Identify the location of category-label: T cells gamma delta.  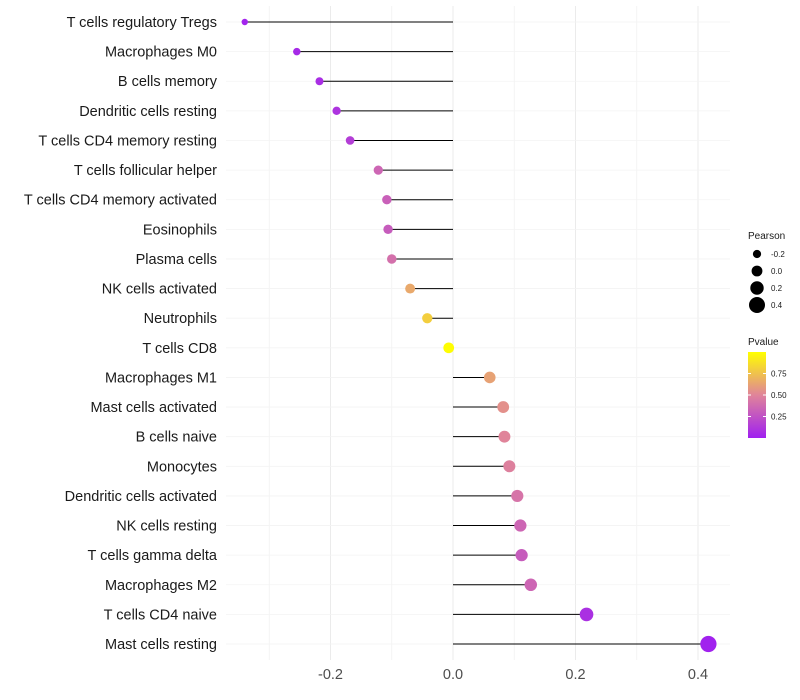
(153, 556).